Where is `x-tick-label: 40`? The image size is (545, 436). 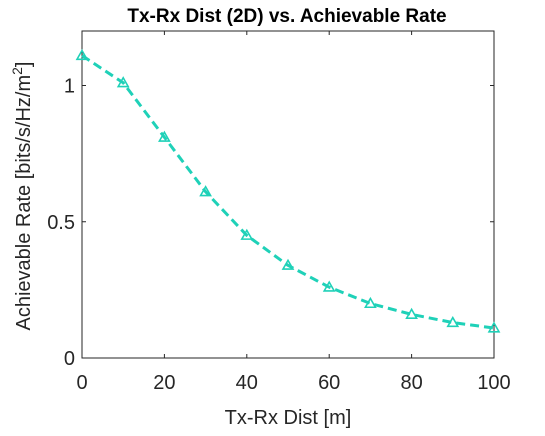 x-tick-label: 40 is located at coordinates (247, 383).